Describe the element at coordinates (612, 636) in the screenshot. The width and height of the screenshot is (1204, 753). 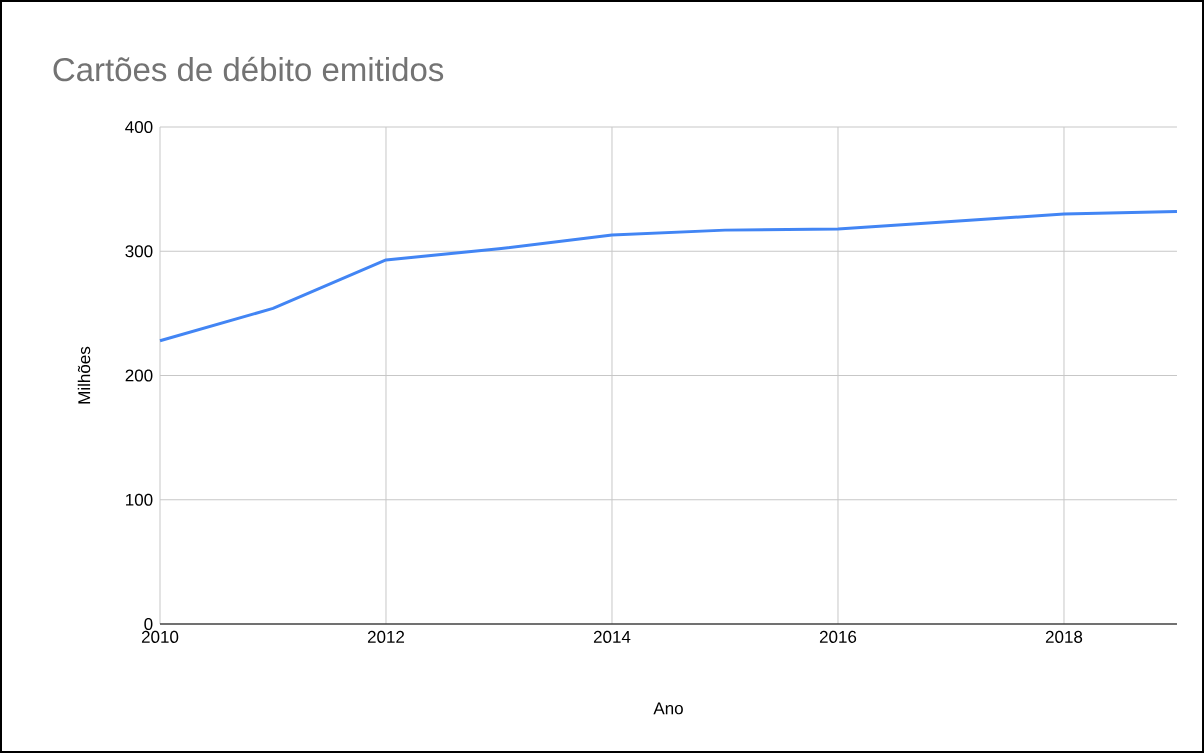
I see `x-tick-label: 2014` at that location.